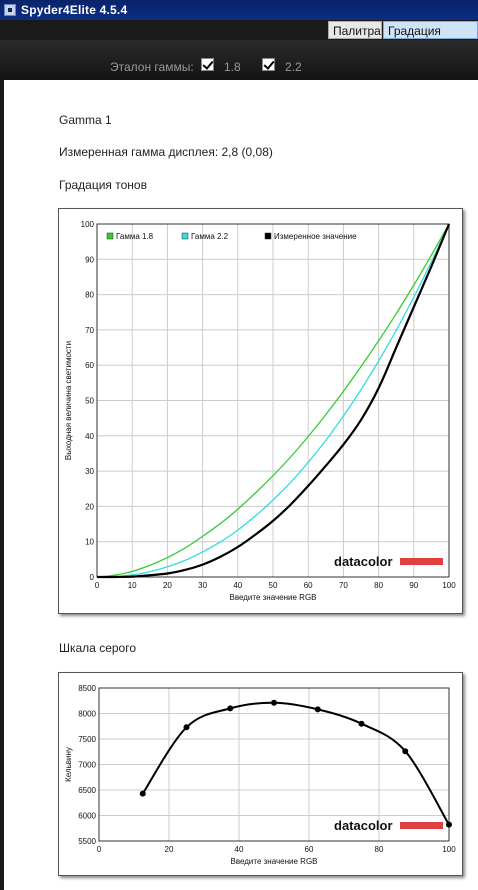 The width and height of the screenshot is (478, 890). I want to click on y-tick-label: 7500, so click(87, 739).